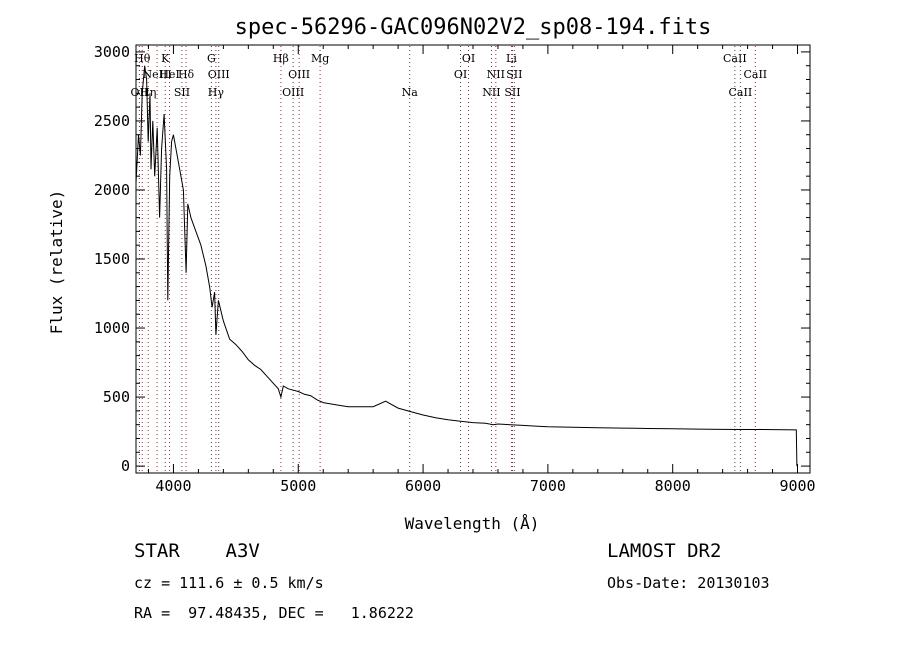  What do you see at coordinates (797, 486) in the screenshot?
I see `x-tick-label: 9000` at bounding box center [797, 486].